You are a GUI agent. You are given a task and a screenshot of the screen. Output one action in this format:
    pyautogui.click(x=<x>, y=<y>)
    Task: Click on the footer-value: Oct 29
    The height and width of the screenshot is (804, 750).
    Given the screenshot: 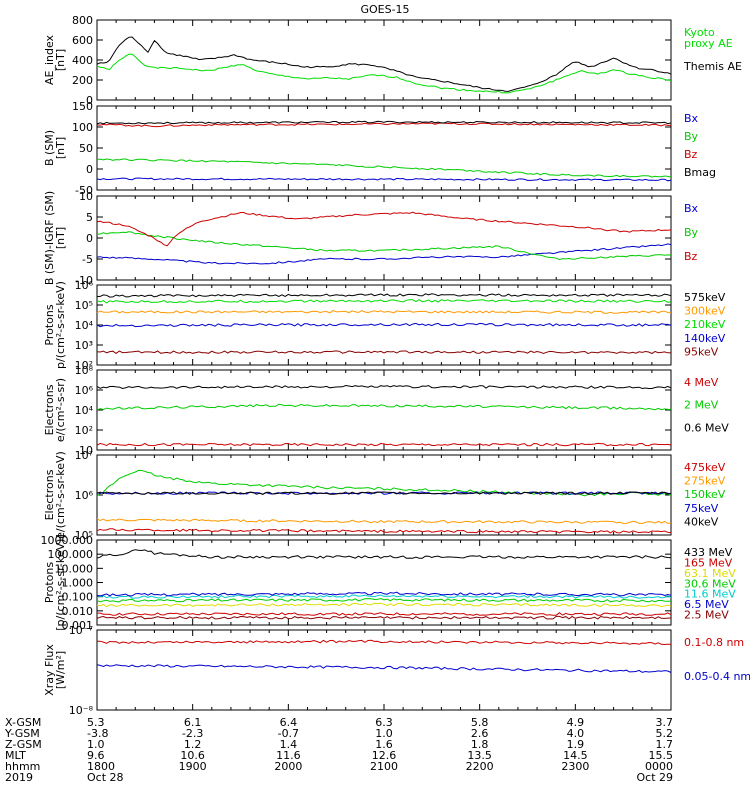 What is the action you would take?
    pyautogui.click(x=654, y=777)
    